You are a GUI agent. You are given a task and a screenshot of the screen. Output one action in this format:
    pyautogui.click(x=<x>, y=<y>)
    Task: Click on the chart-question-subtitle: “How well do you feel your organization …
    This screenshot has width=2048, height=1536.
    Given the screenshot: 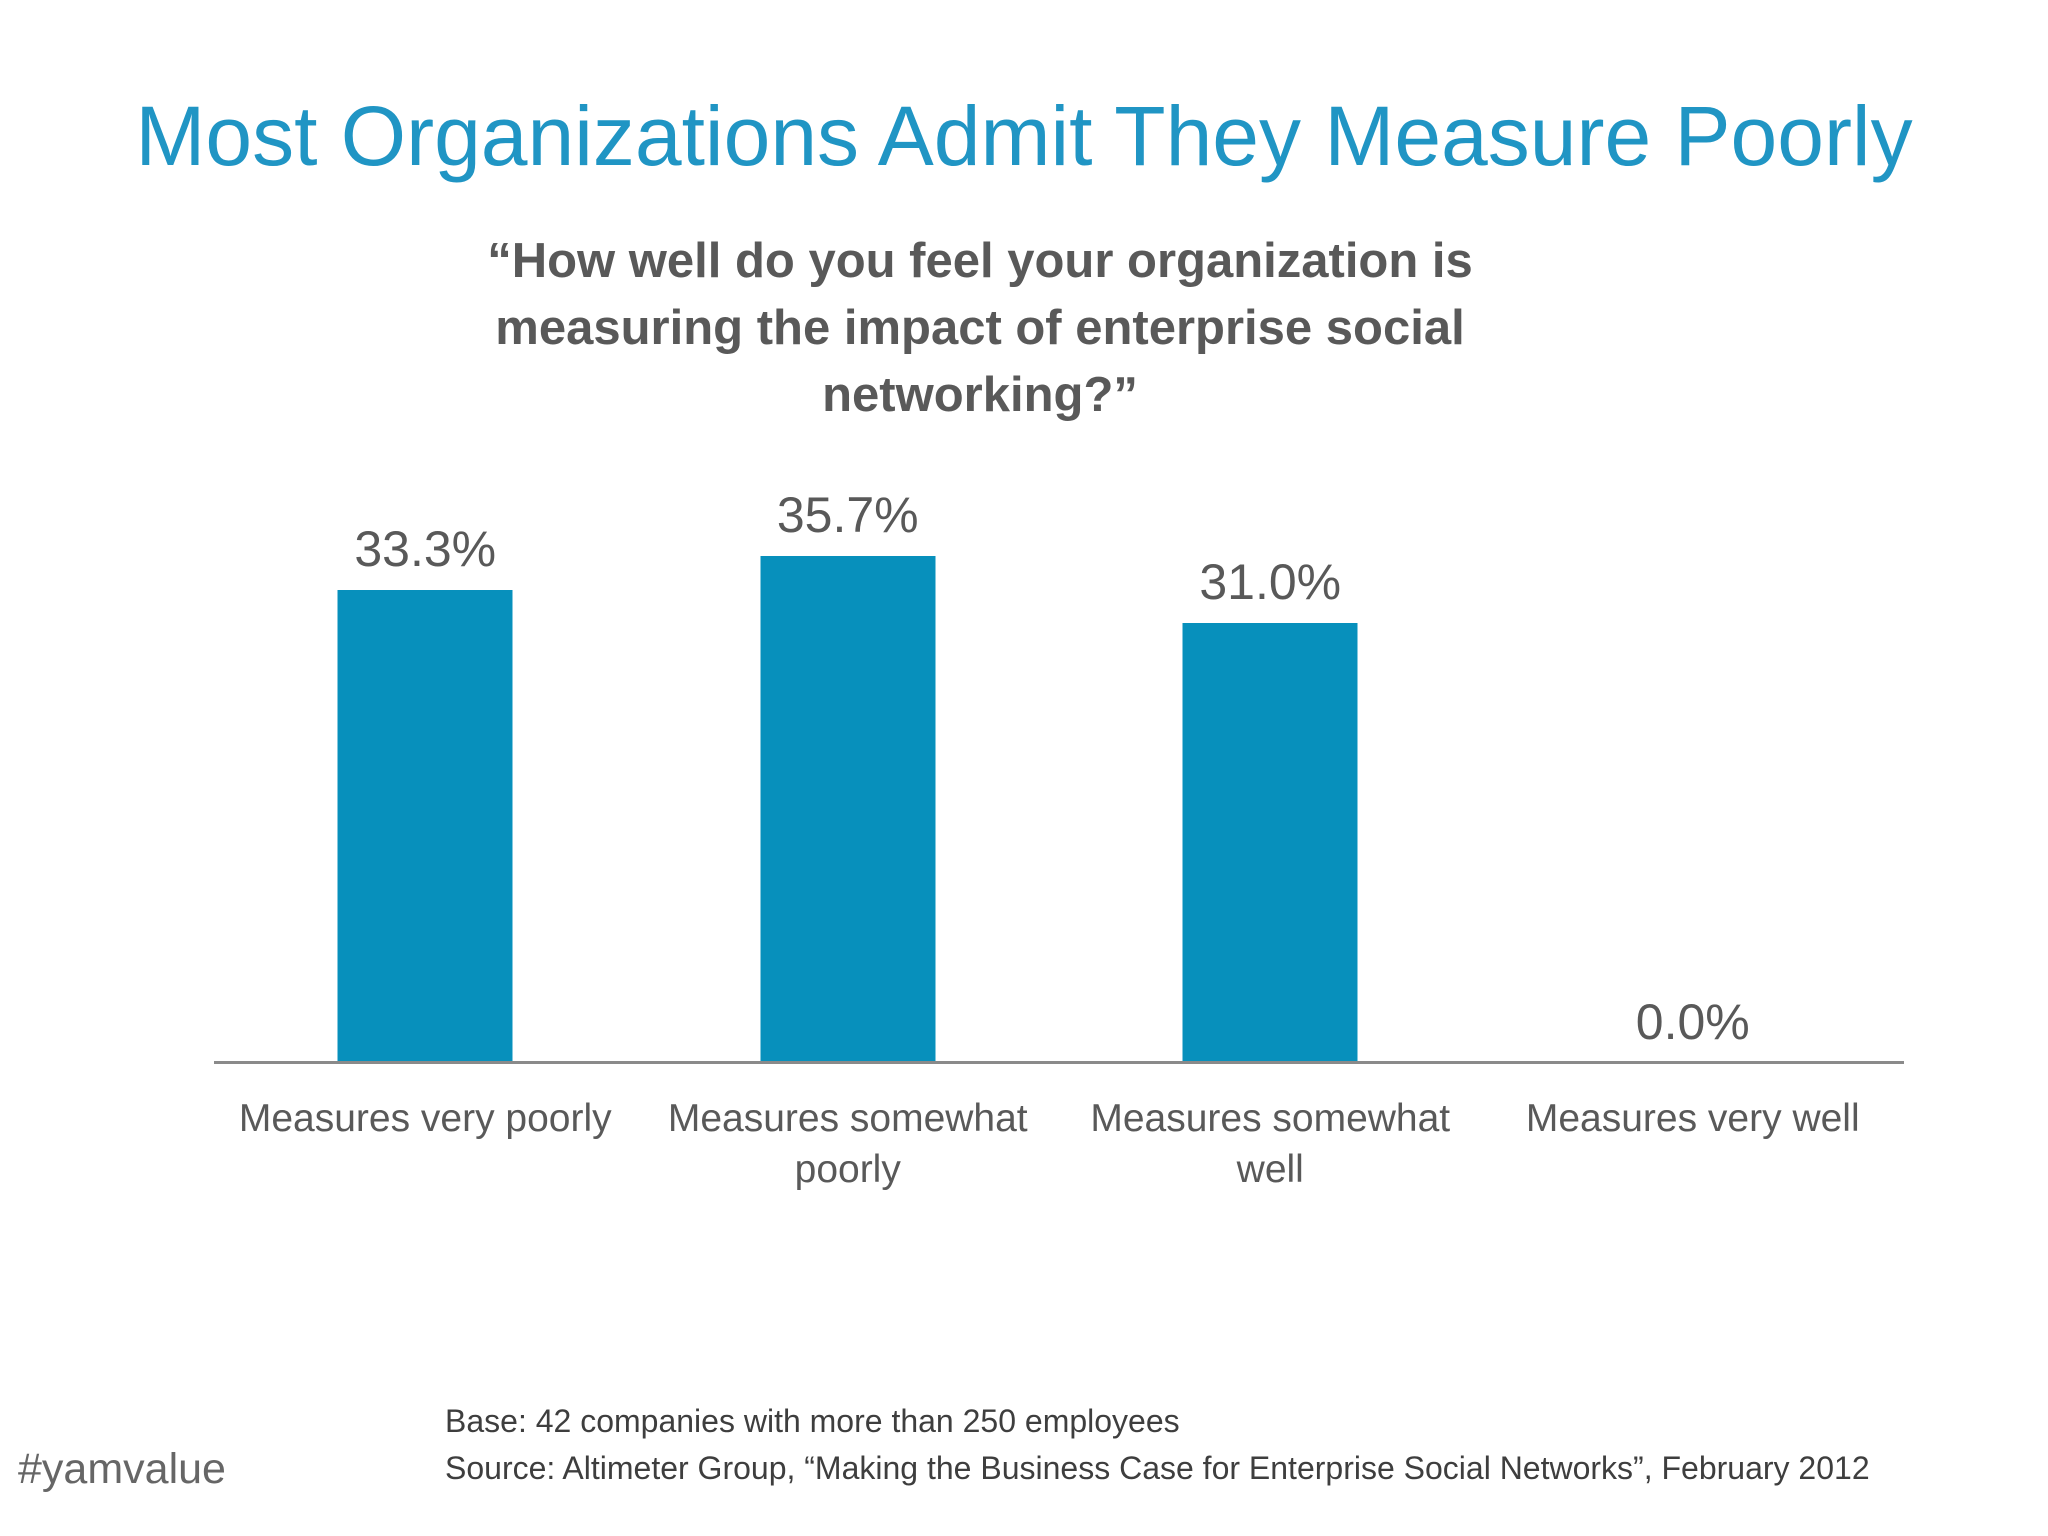 What is the action you would take?
    pyautogui.click(x=980, y=328)
    